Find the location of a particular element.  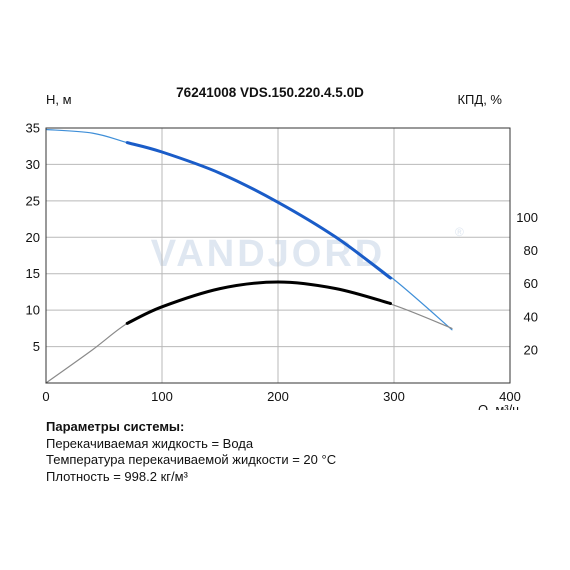

y2-tick-label: 40 is located at coordinates (531, 316).